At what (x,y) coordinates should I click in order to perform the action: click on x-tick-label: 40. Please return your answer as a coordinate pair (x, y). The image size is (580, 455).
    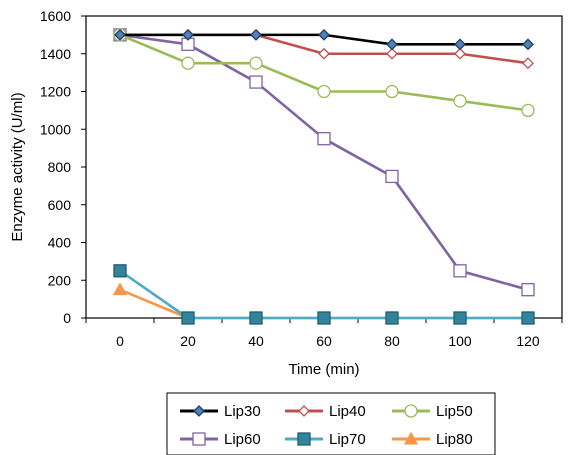
    Looking at the image, I should click on (256, 341).